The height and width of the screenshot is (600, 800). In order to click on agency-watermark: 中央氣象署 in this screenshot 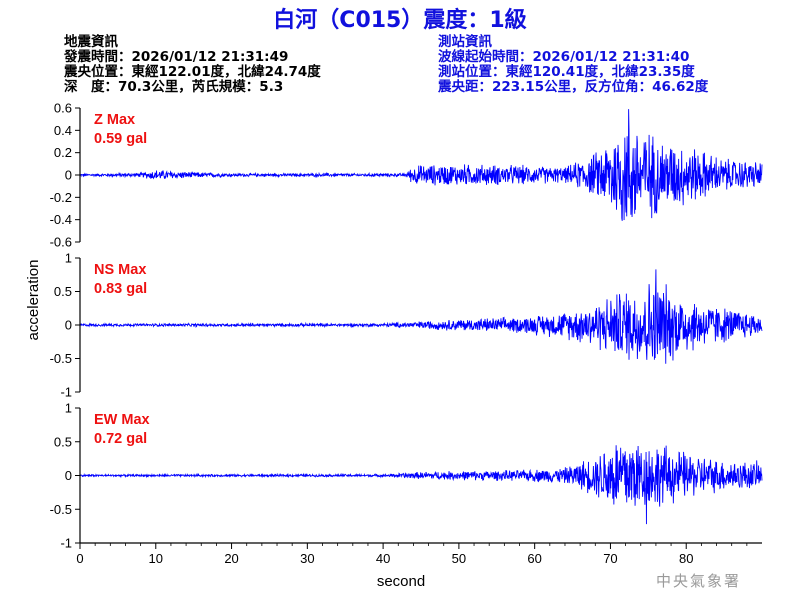, I will do `click(699, 581)`.